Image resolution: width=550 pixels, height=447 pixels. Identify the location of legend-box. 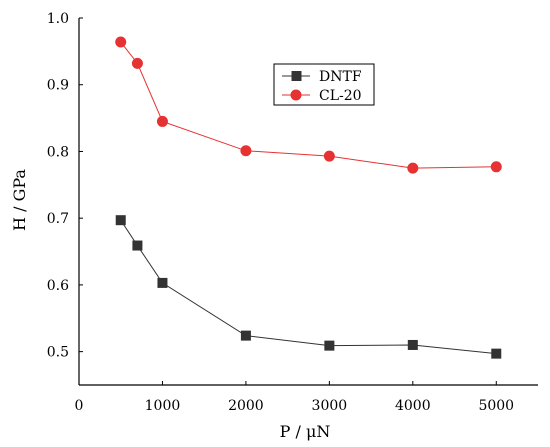
(324, 84).